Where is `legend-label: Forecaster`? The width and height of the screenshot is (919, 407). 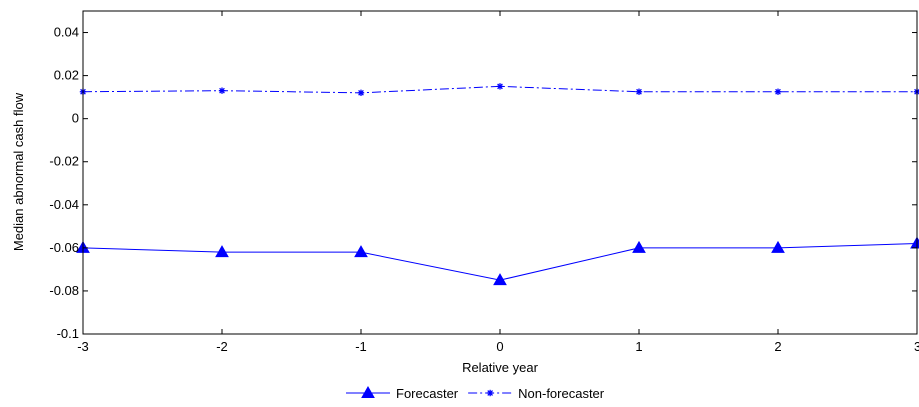 legend-label: Forecaster is located at coordinates (427, 393).